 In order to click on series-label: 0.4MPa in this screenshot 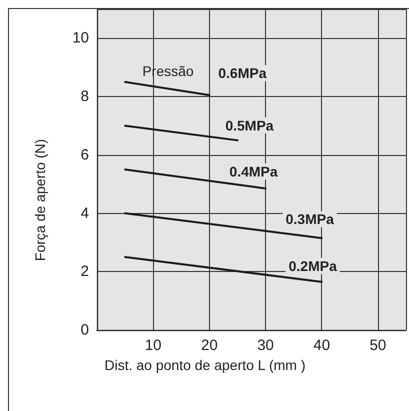, I will do `click(253, 171)`.